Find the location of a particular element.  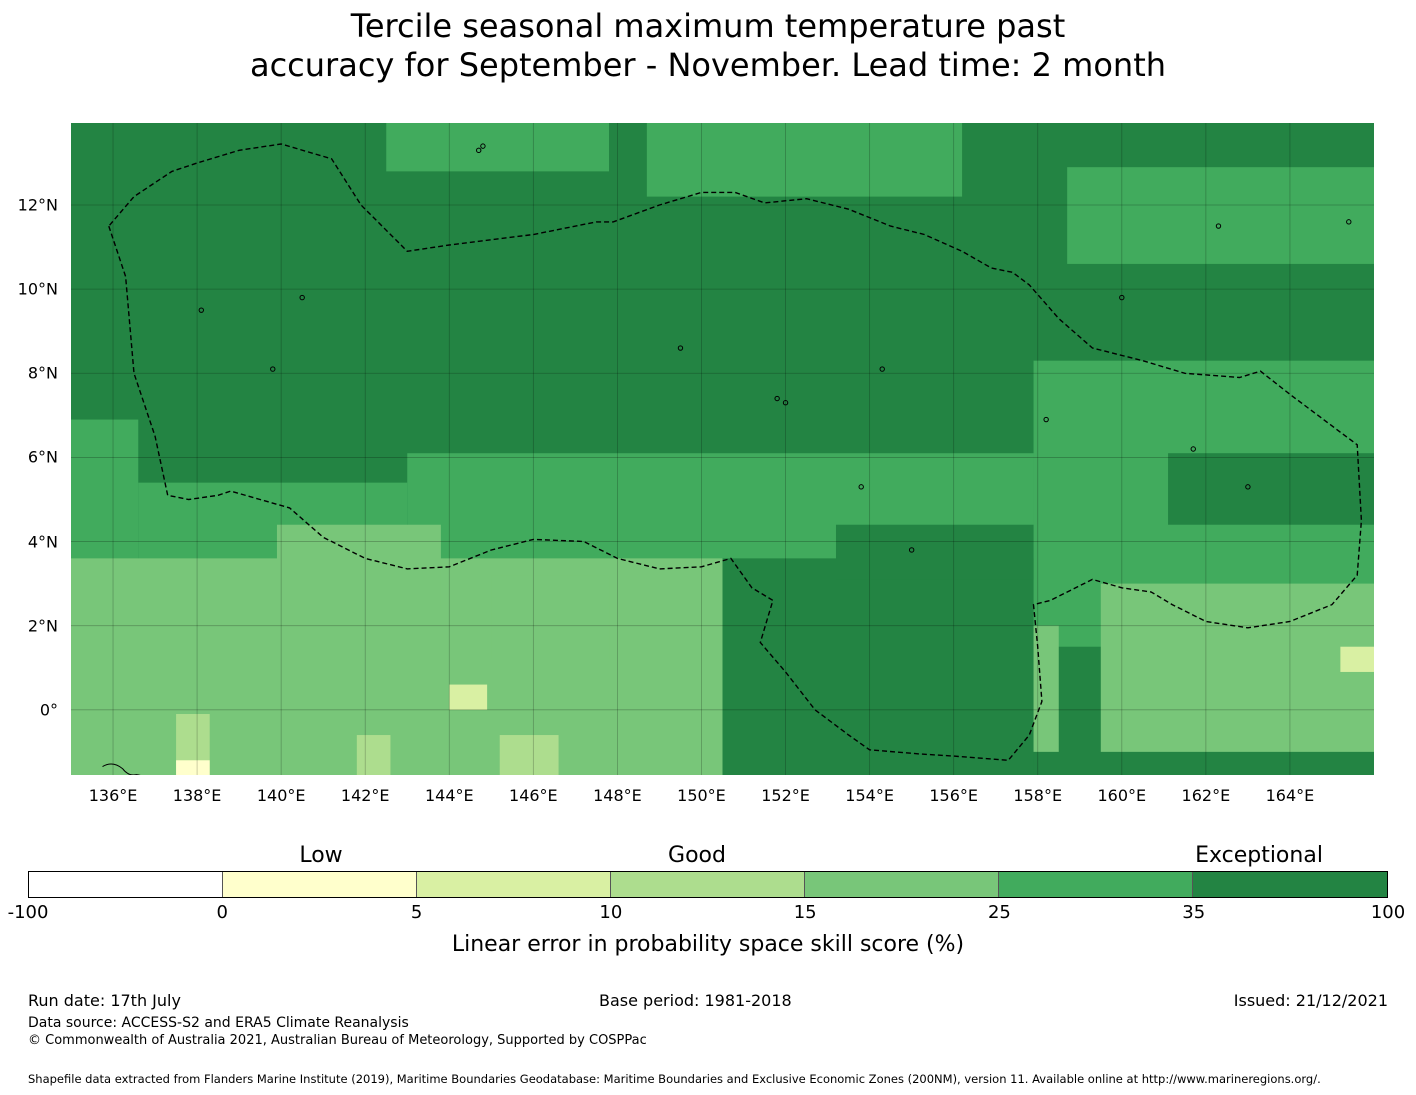

longitude-tick-label: 162°E is located at coordinates (1206, 795).